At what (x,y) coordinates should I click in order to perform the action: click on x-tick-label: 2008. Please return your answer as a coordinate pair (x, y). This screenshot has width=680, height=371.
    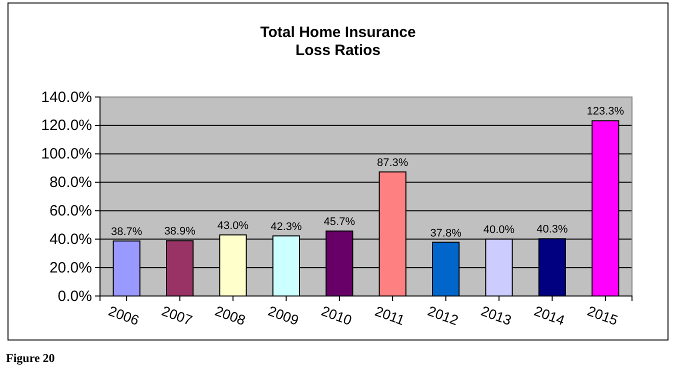
    Looking at the image, I should click on (230, 315).